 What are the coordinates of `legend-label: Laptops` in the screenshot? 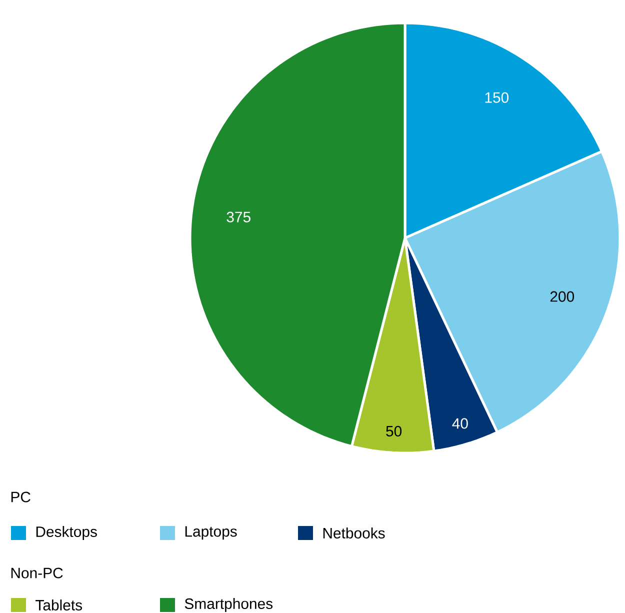 It's located at (211, 533).